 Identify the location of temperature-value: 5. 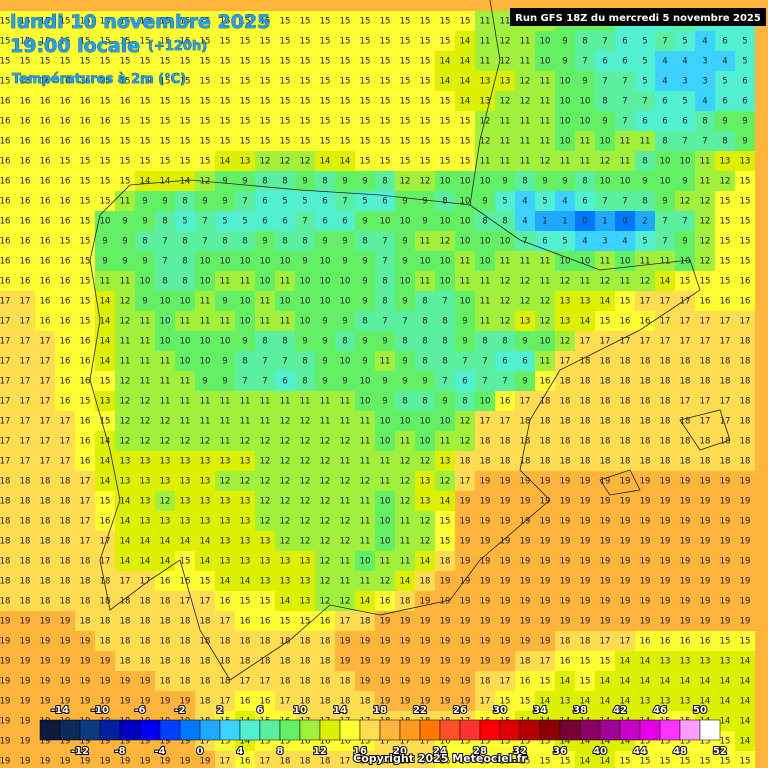
(644, 42).